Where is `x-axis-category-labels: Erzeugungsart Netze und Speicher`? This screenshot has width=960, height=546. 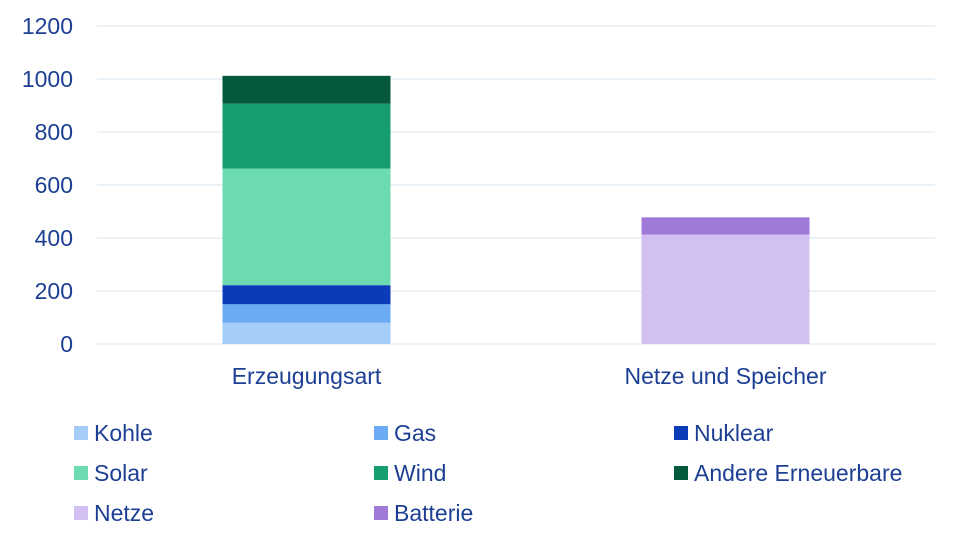
x-axis-category-labels: Erzeugungsart Netze und Speicher is located at coordinates (529, 376).